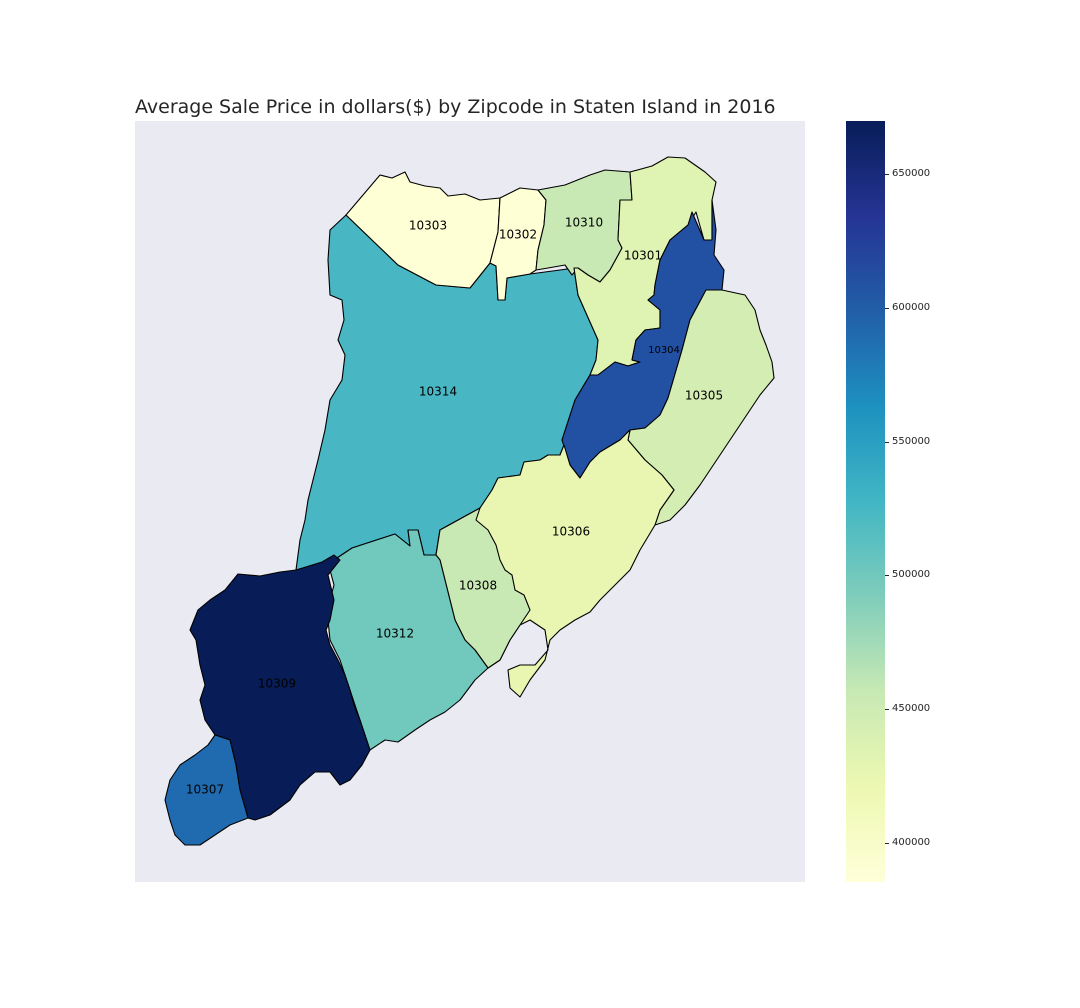  Describe the element at coordinates (911, 441) in the screenshot. I see `colorbar-tick-label: 550000` at that location.